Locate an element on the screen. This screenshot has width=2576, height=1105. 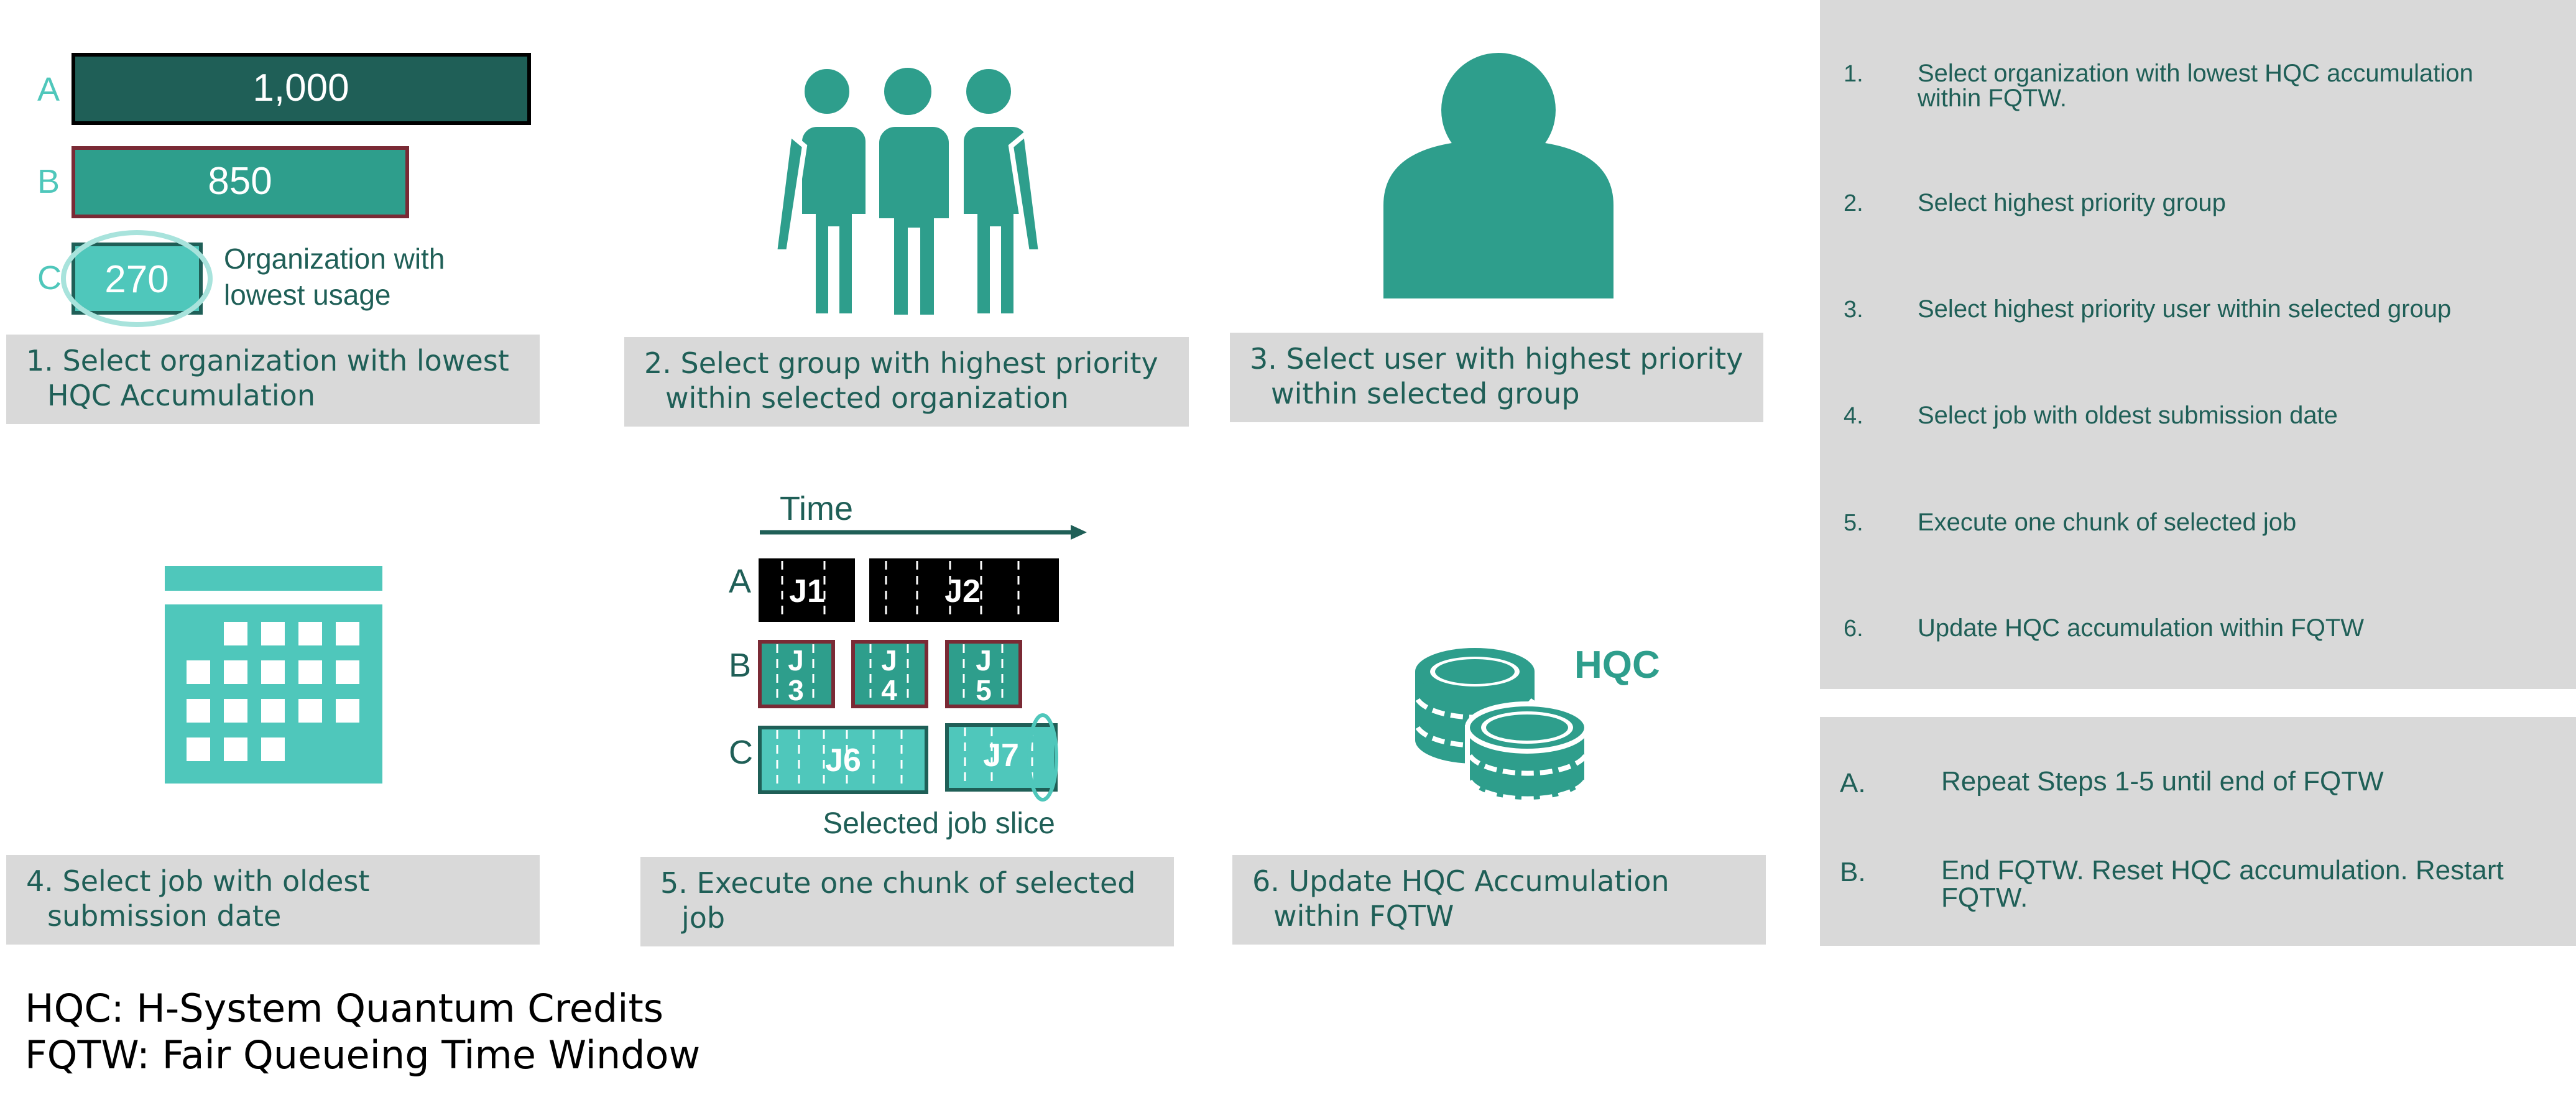
lowest-usage-highlight is located at coordinates (137, 278).